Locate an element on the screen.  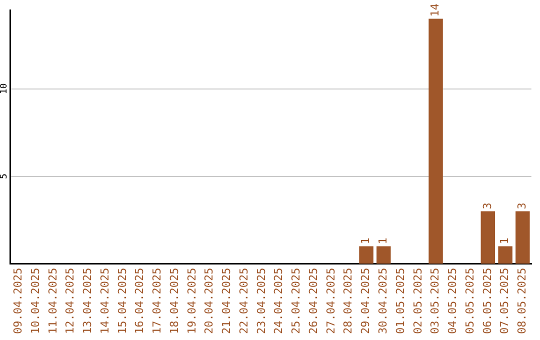
x-tick-label: 24.04.2025 is located at coordinates (279, 301).